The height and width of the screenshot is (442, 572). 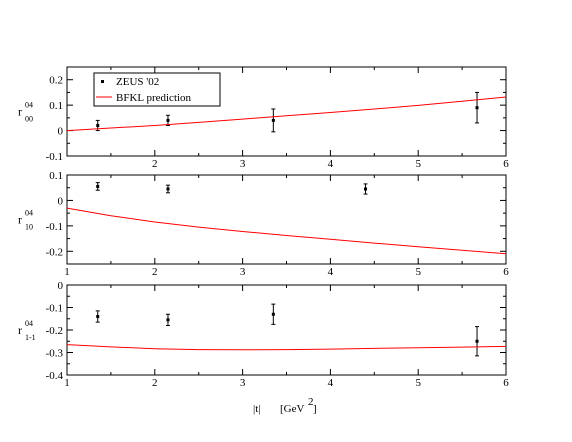 I want to click on y-axis-label: r 04 10, so click(x=25, y=220).